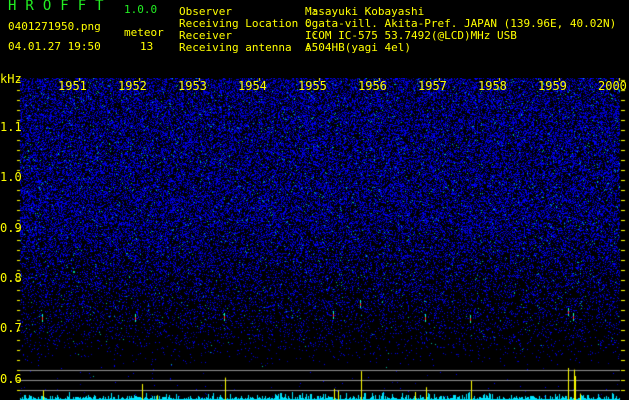 This screenshot has width=629, height=400. What do you see at coordinates (358, 47) in the screenshot?
I see `antenna-value: A504HB(yagi 4el)` at bounding box center [358, 47].